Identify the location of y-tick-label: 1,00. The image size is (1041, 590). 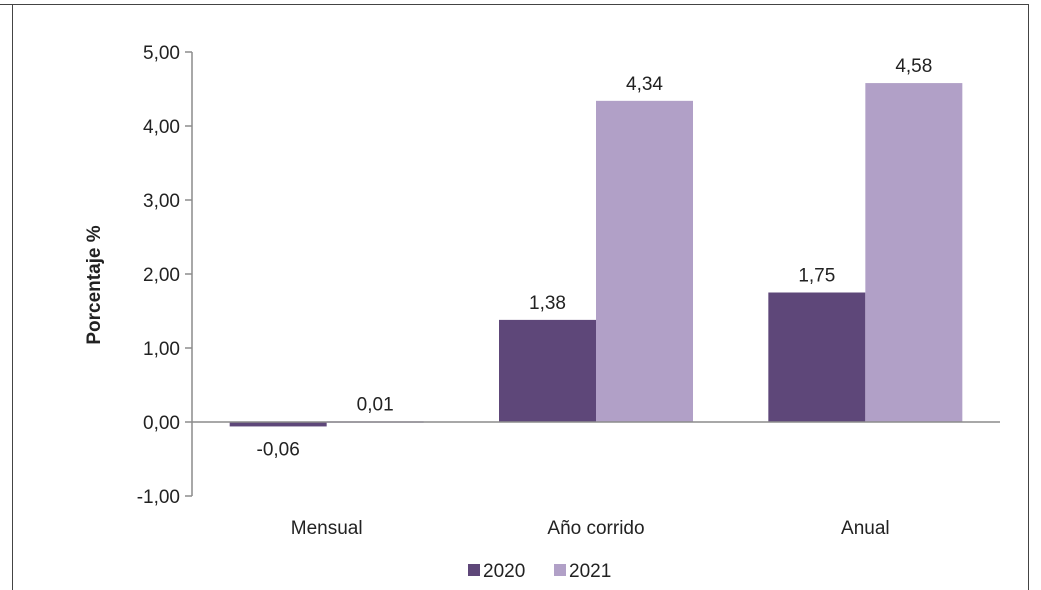
(161, 349).